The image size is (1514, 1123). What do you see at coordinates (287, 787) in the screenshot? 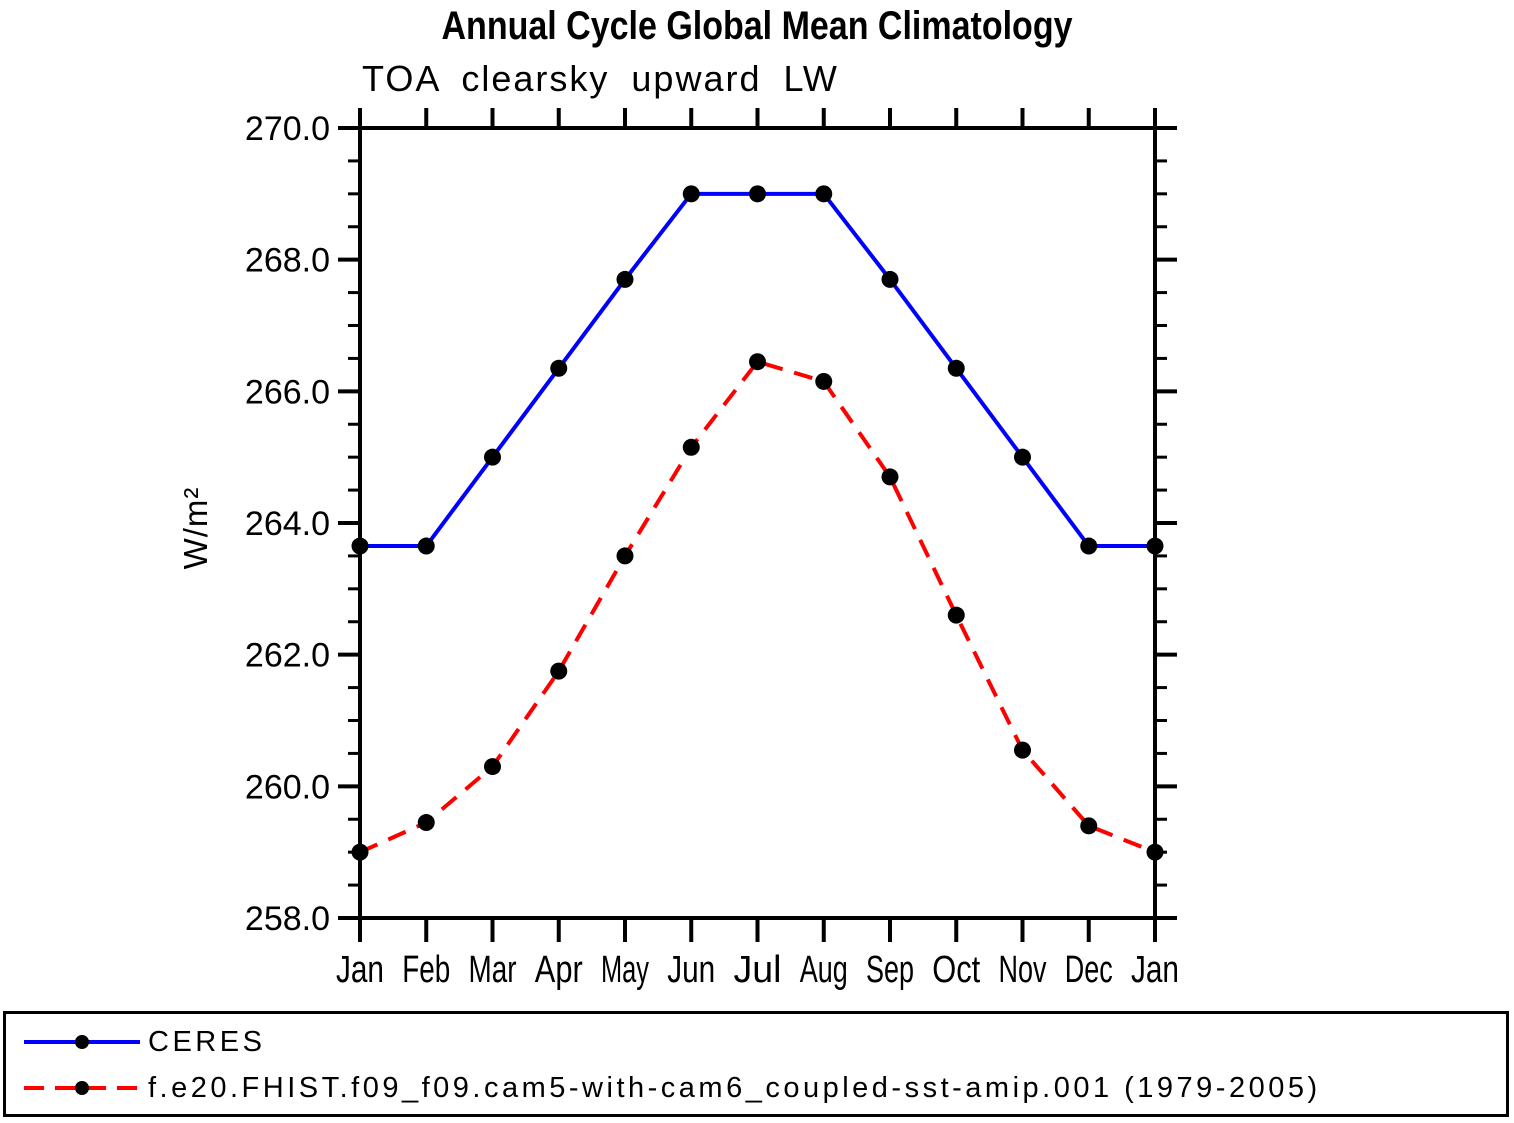
I see `y-tick-label: 260.0` at bounding box center [287, 787].